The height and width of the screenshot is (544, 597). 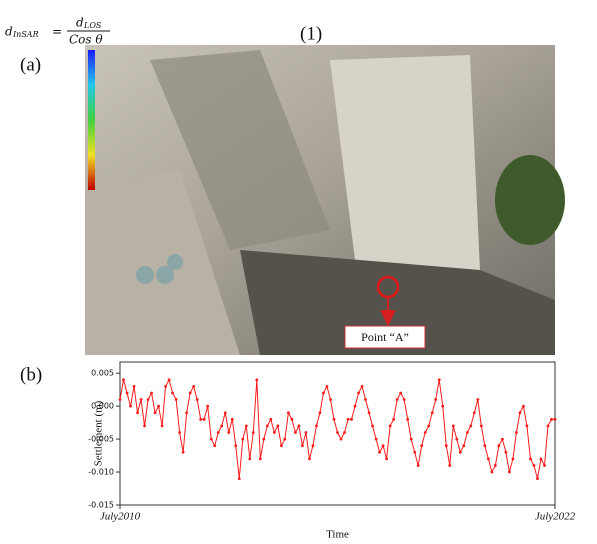 I want to click on x-tick-label: July2010, so click(x=120, y=517).